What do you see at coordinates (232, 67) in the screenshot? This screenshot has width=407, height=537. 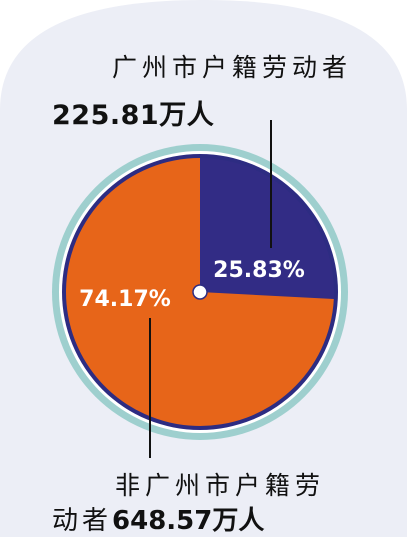 I see `local-workers-title: 广州市户籍劳动者` at bounding box center [232, 67].